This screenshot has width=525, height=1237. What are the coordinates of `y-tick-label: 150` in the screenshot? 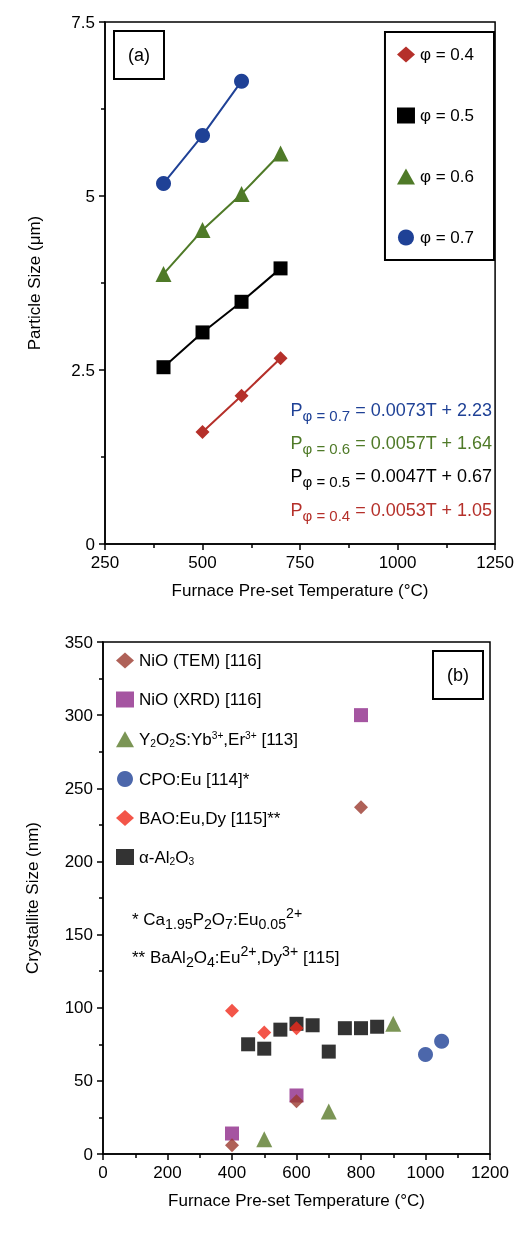 It's located at (78, 935).